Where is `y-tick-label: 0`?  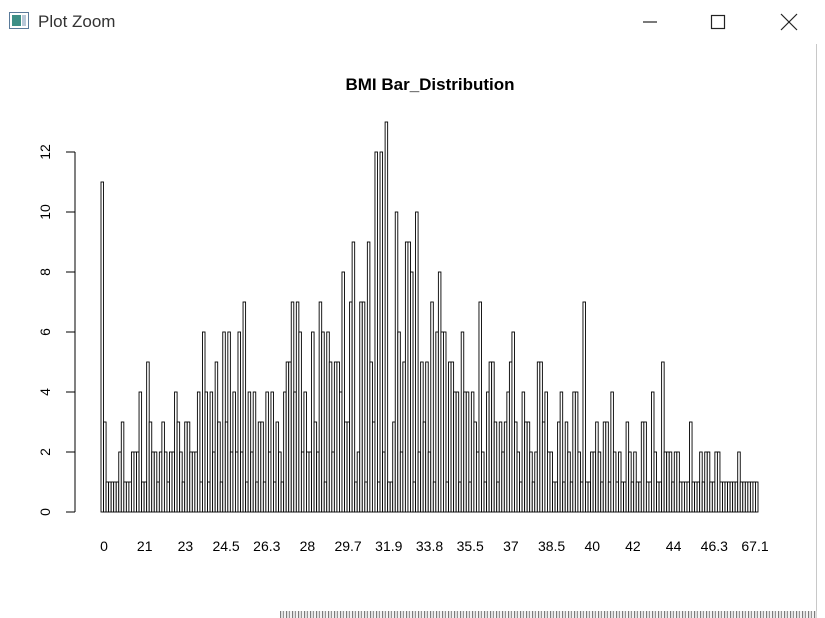
y-tick-label: 0 is located at coordinates (45, 512).